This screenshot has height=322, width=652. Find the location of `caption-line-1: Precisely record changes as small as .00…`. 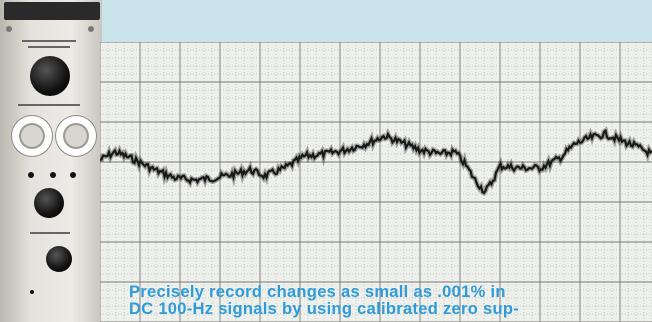

caption-line-1: Precisely record changes as small as .00… is located at coordinates (317, 292).